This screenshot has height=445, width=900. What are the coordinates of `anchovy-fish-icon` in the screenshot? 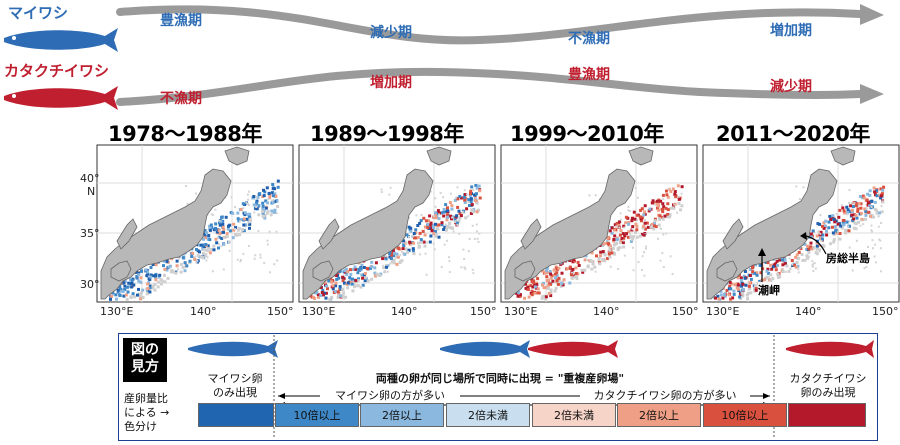 It's located at (61, 98).